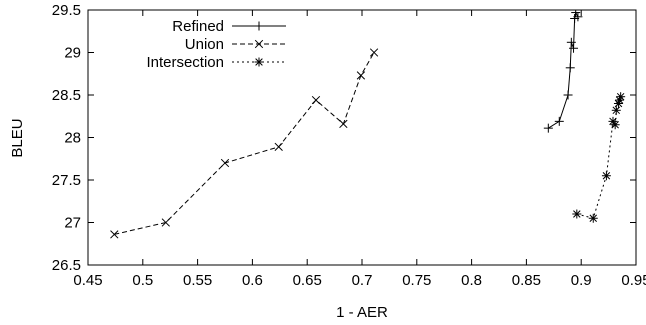  Describe the element at coordinates (259, 44) in the screenshot. I see `legend-marker-union` at that location.